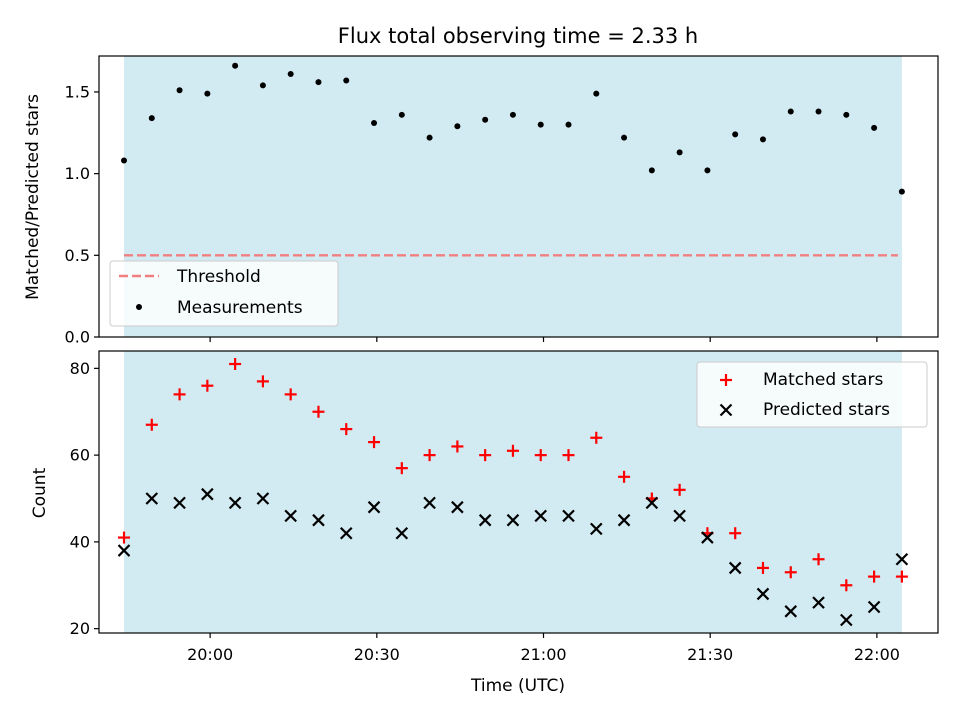 This screenshot has width=960, height=720. Describe the element at coordinates (33, 197) in the screenshot. I see `top-y-axis-label: Matched/Predicted stars` at that location.